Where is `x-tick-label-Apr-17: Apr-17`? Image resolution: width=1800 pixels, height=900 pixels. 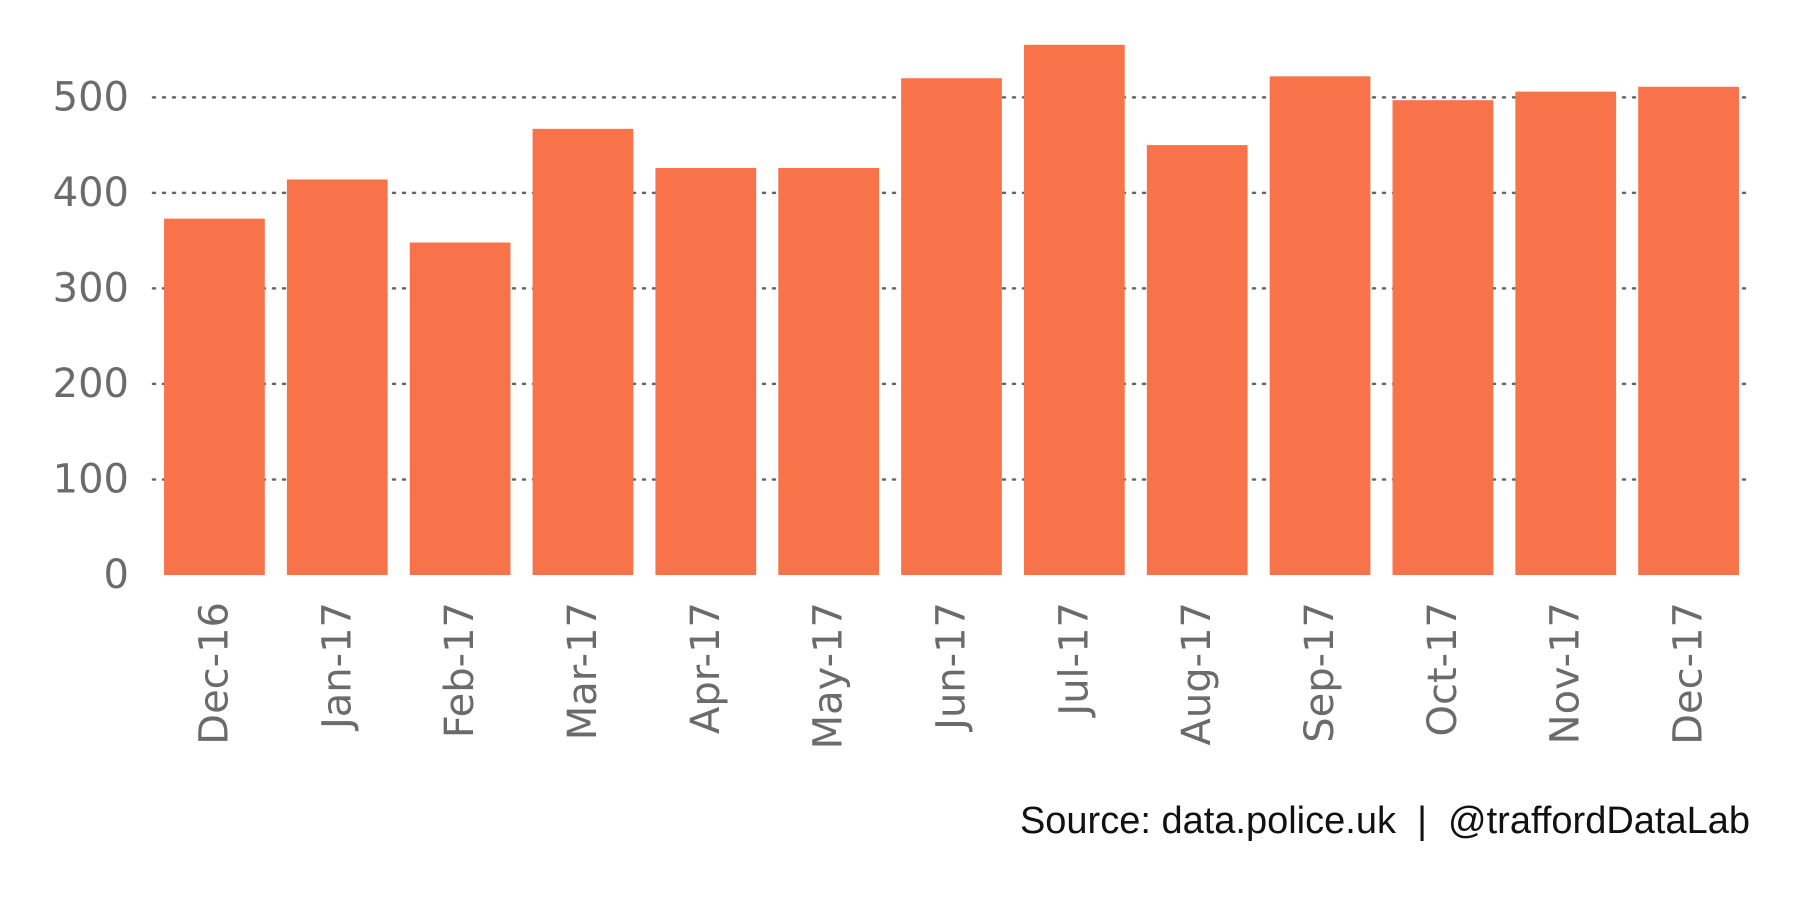 x-tick-label-Apr-17: Apr-17 is located at coordinates (706, 668).